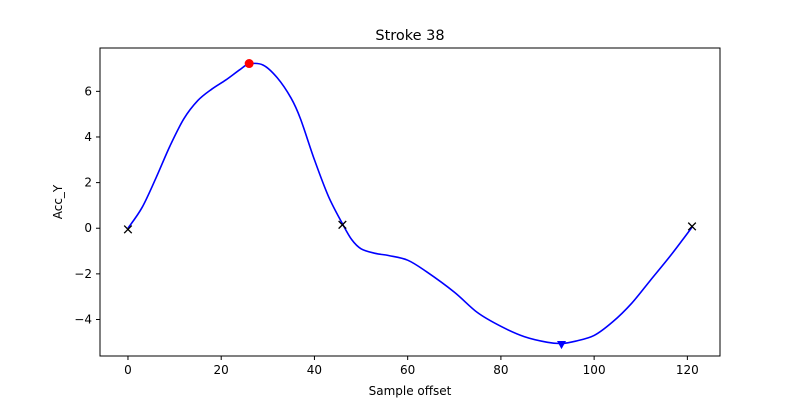 The height and width of the screenshot is (400, 800). I want to click on x-tick-label: 100, so click(594, 370).